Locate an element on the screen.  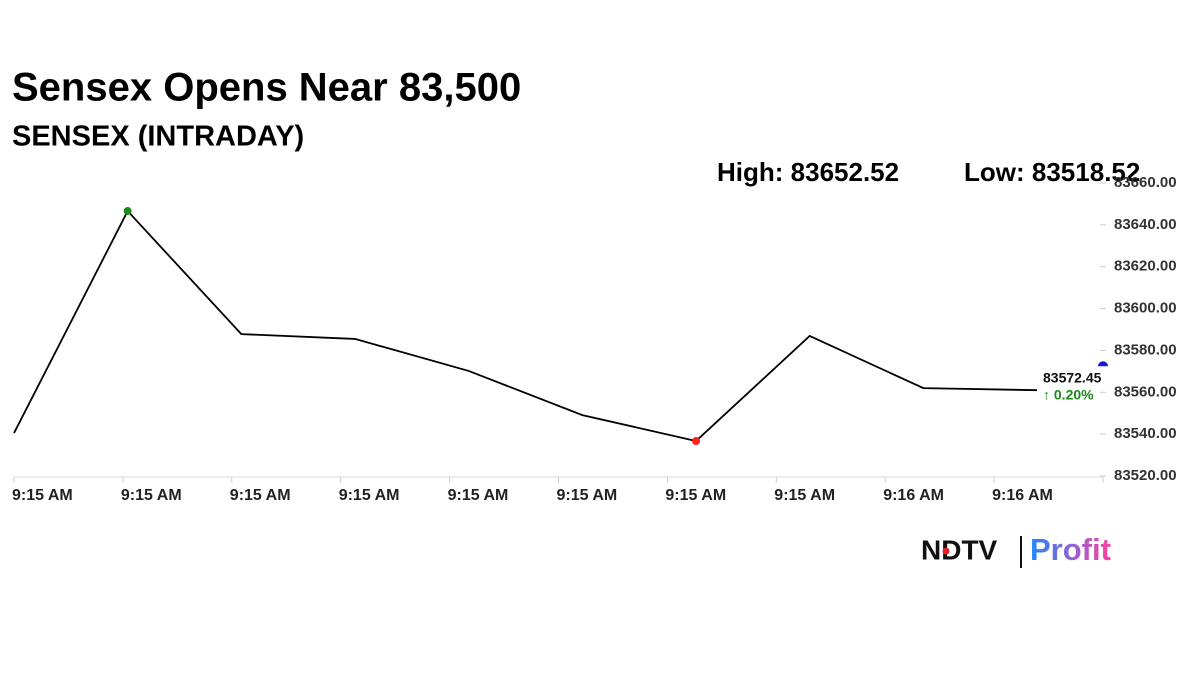
y-tick-label: 83580.00 is located at coordinates (1145, 349).